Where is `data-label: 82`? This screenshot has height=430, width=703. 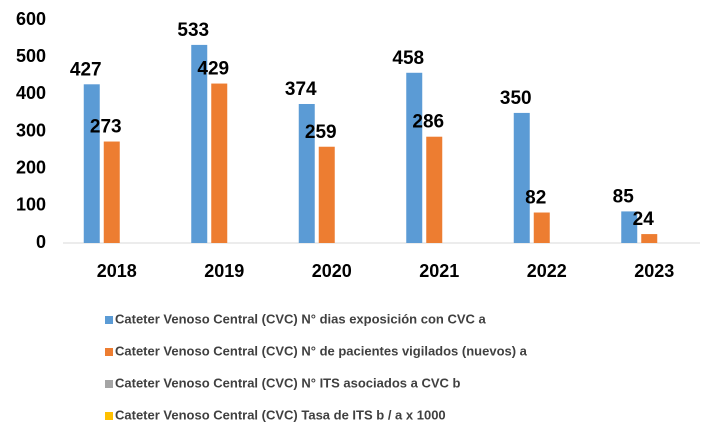 data-label: 82 is located at coordinates (535, 198).